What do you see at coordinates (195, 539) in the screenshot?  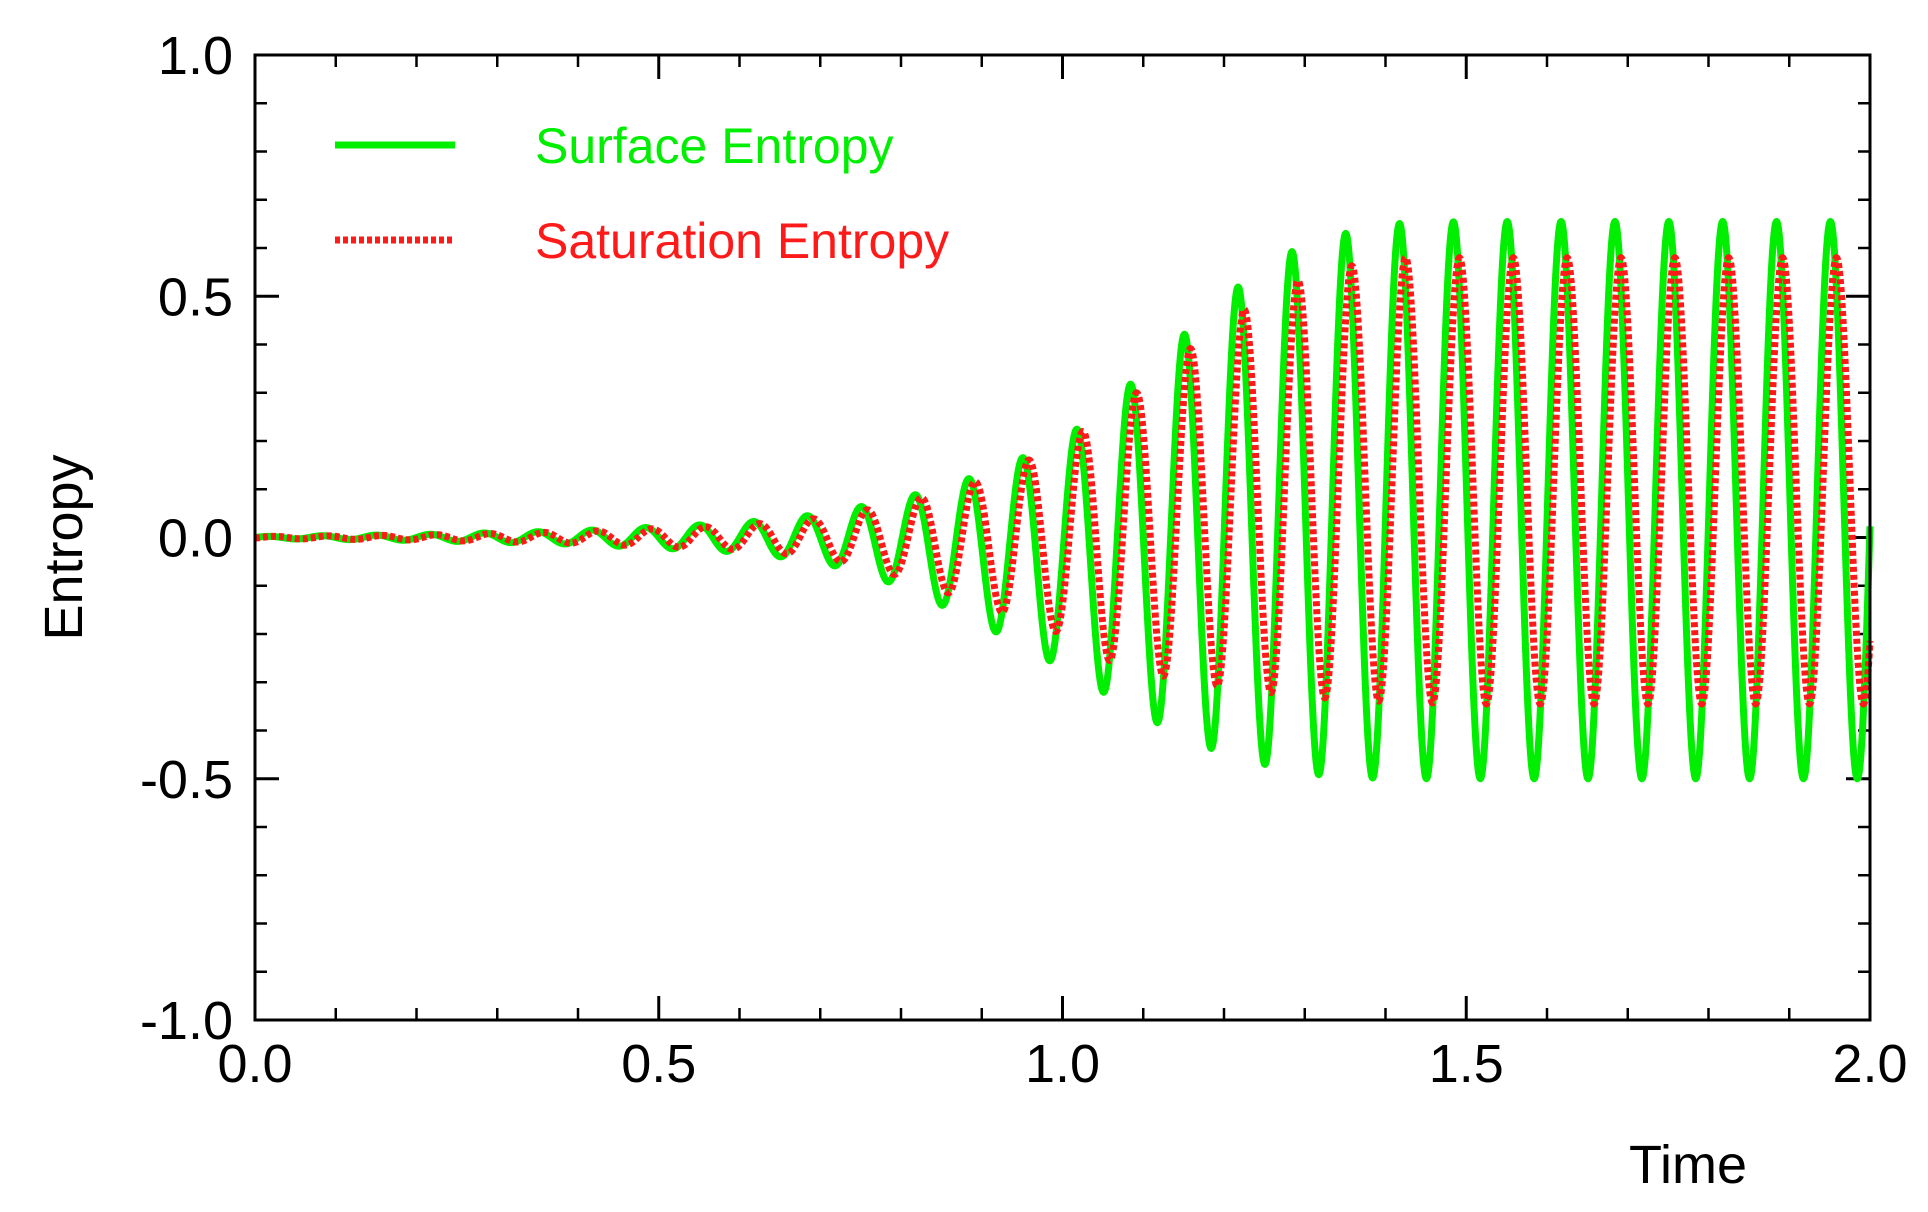 I see `y-tick-label: 0.0` at bounding box center [195, 539].